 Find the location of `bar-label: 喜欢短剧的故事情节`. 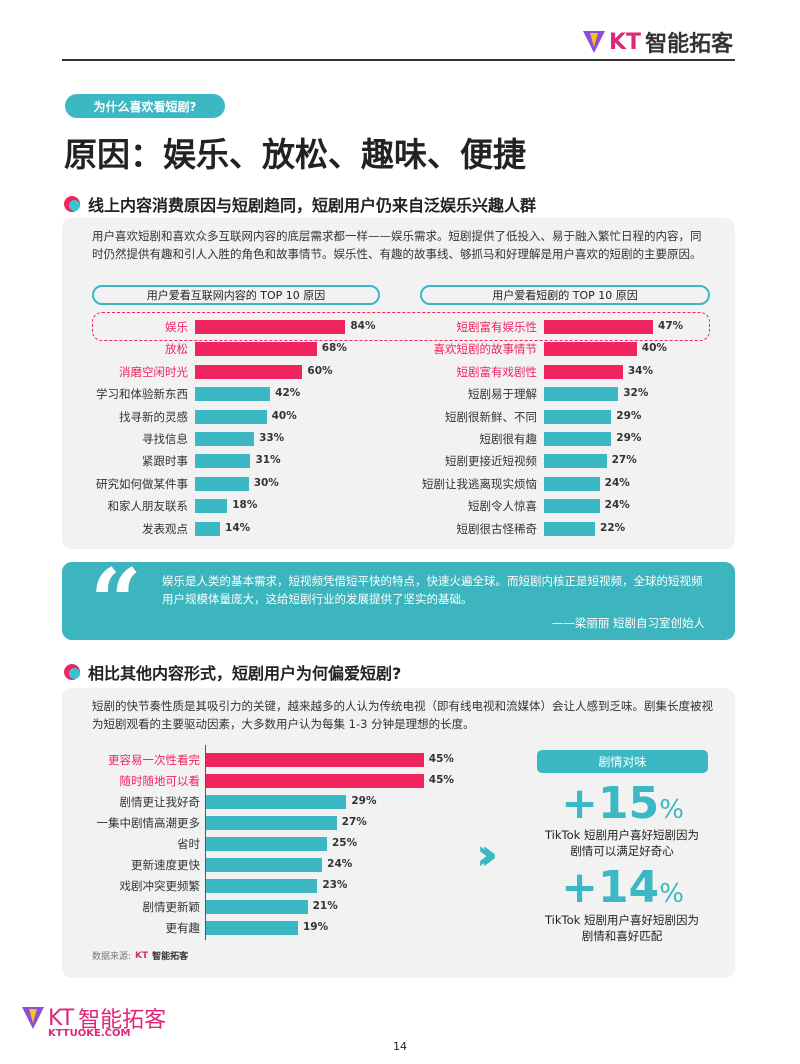

bar-label: 喜欢短剧的故事情节 is located at coordinates (485, 349).